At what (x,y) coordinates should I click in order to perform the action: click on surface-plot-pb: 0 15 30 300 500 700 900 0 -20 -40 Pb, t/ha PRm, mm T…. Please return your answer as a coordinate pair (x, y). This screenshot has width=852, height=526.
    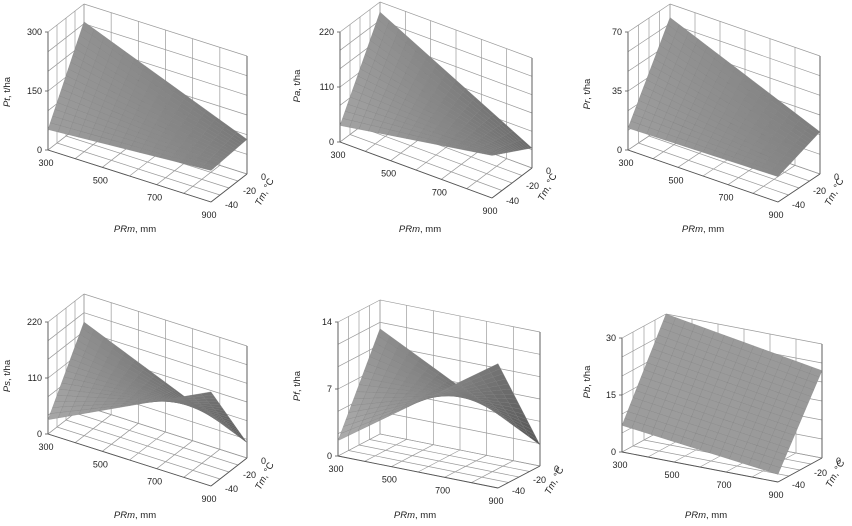
    Looking at the image, I should click on (715, 417).